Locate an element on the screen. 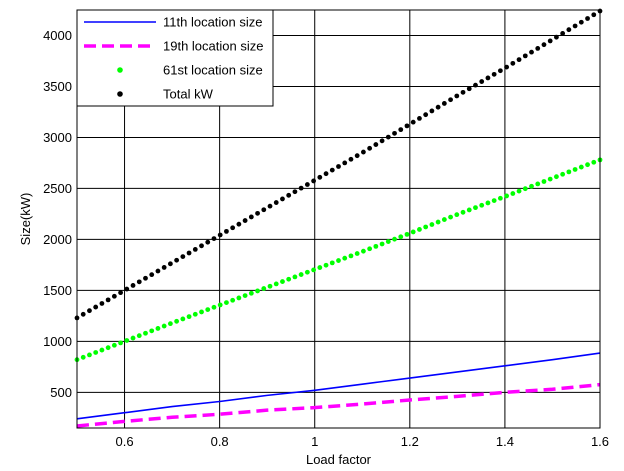 This screenshot has width=624, height=471. y-tick-label: 1000 is located at coordinates (57, 341).